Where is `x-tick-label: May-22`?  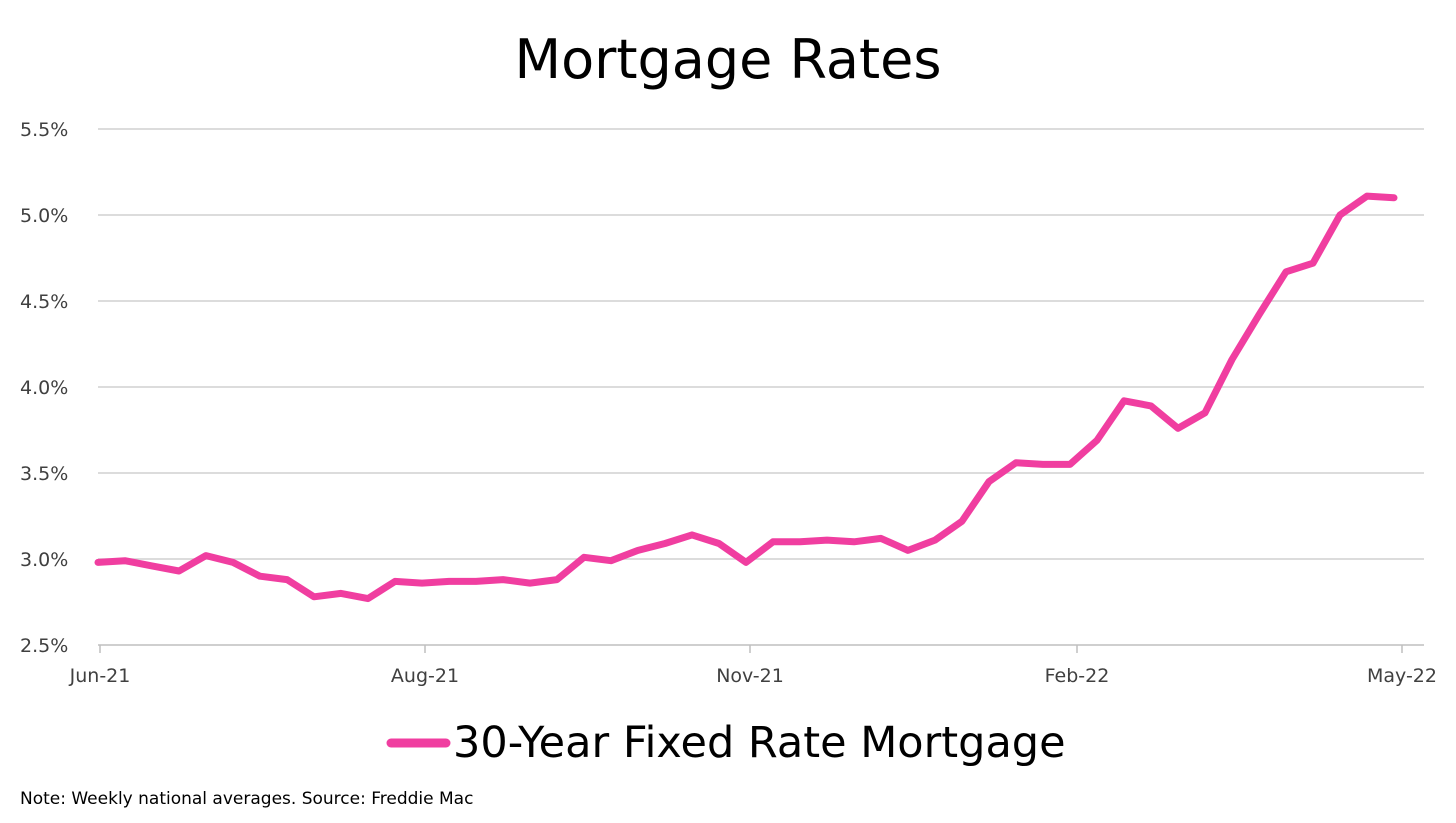 x-tick-label: May-22 is located at coordinates (1402, 676).